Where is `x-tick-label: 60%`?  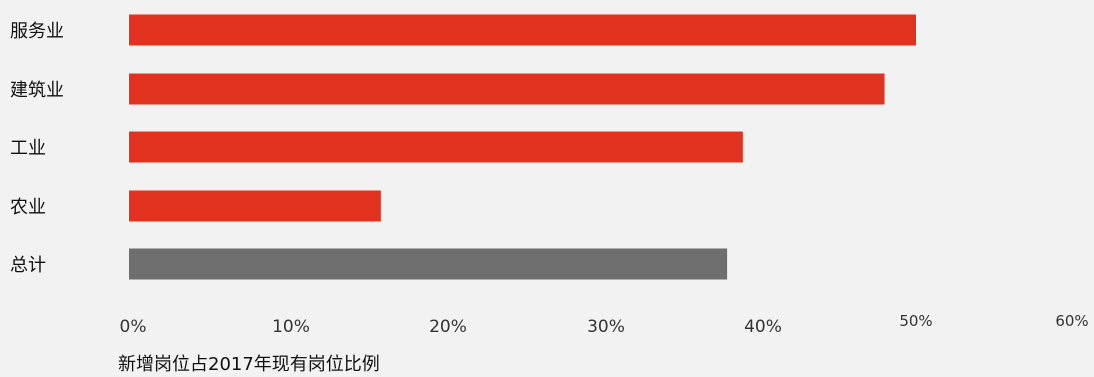
x-tick-label: 60% is located at coordinates (1071, 321).